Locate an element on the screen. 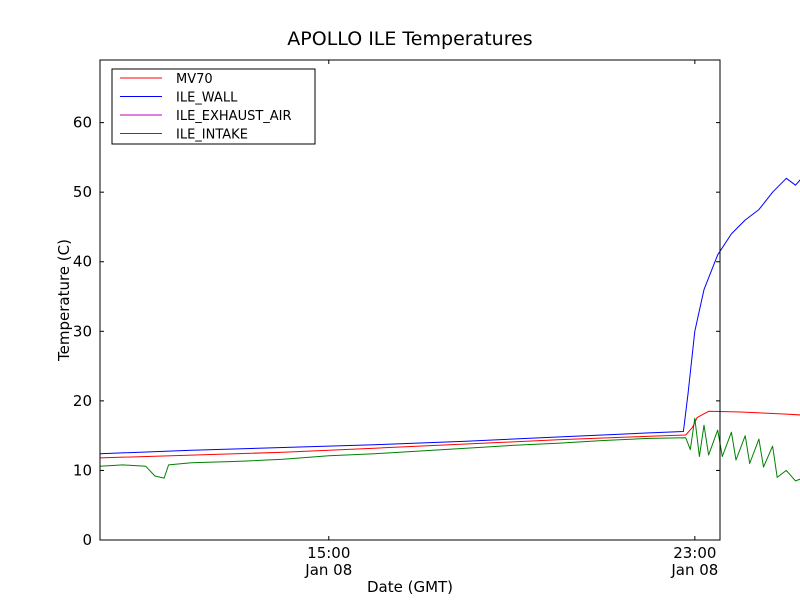 This screenshot has width=800, height=600. y-tick-label-0: 0 is located at coordinates (87, 540).